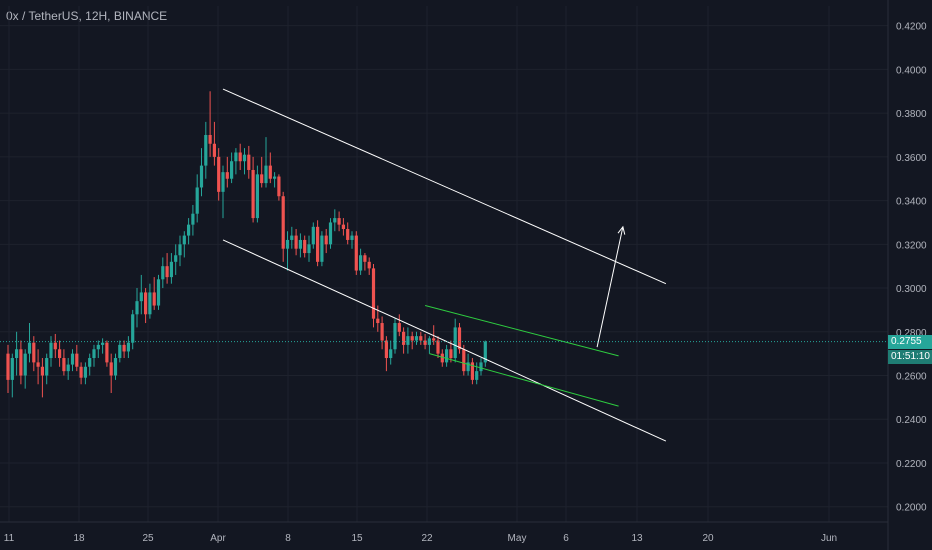 The height and width of the screenshot is (550, 932). I want to click on x-tick-label: Apr, so click(218, 538).